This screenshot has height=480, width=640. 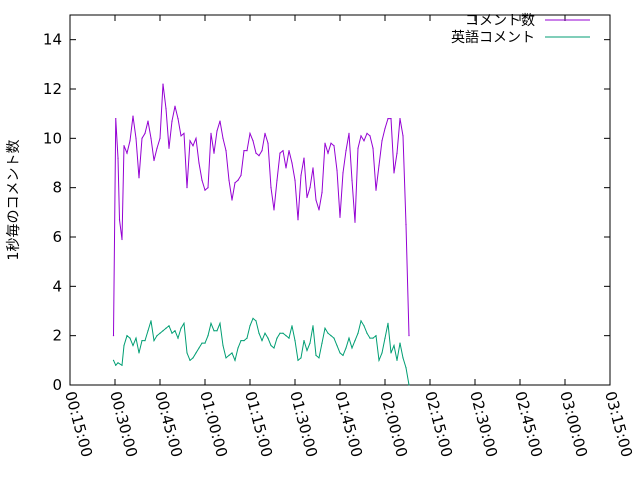 I want to click on x-tick-label: 00:15:00, so click(x=78, y=424).